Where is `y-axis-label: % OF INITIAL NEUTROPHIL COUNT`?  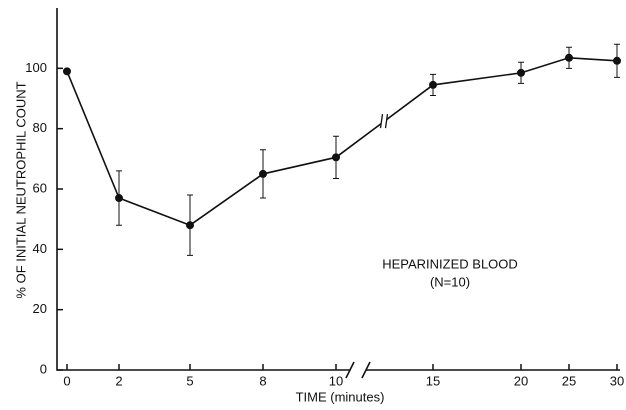
y-axis-label: % OF INITIAL NEUTROPHIL COUNT is located at coordinates (20, 189).